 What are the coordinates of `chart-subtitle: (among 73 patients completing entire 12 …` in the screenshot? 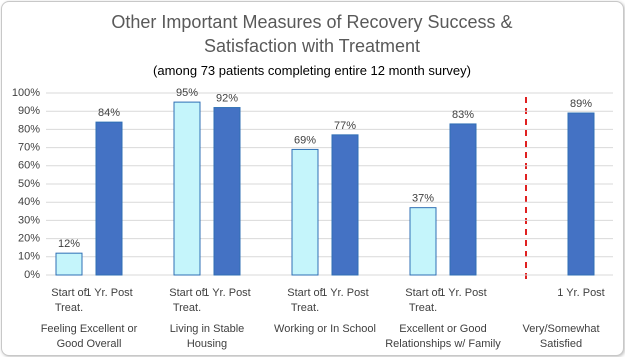 It's located at (312, 70).